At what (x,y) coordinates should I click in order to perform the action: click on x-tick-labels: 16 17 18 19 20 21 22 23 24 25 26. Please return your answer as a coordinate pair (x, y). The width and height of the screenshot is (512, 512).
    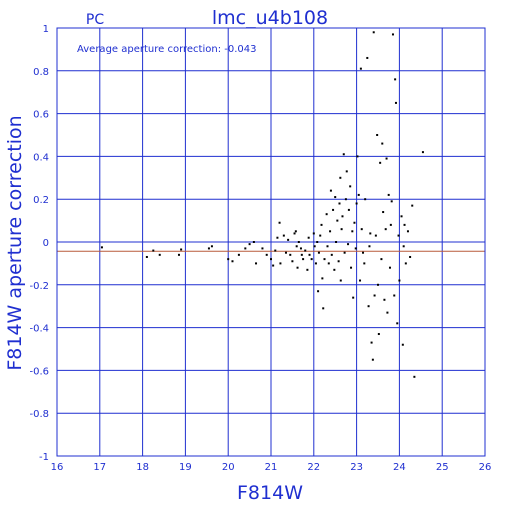
    Looking at the image, I should click on (271, 467).